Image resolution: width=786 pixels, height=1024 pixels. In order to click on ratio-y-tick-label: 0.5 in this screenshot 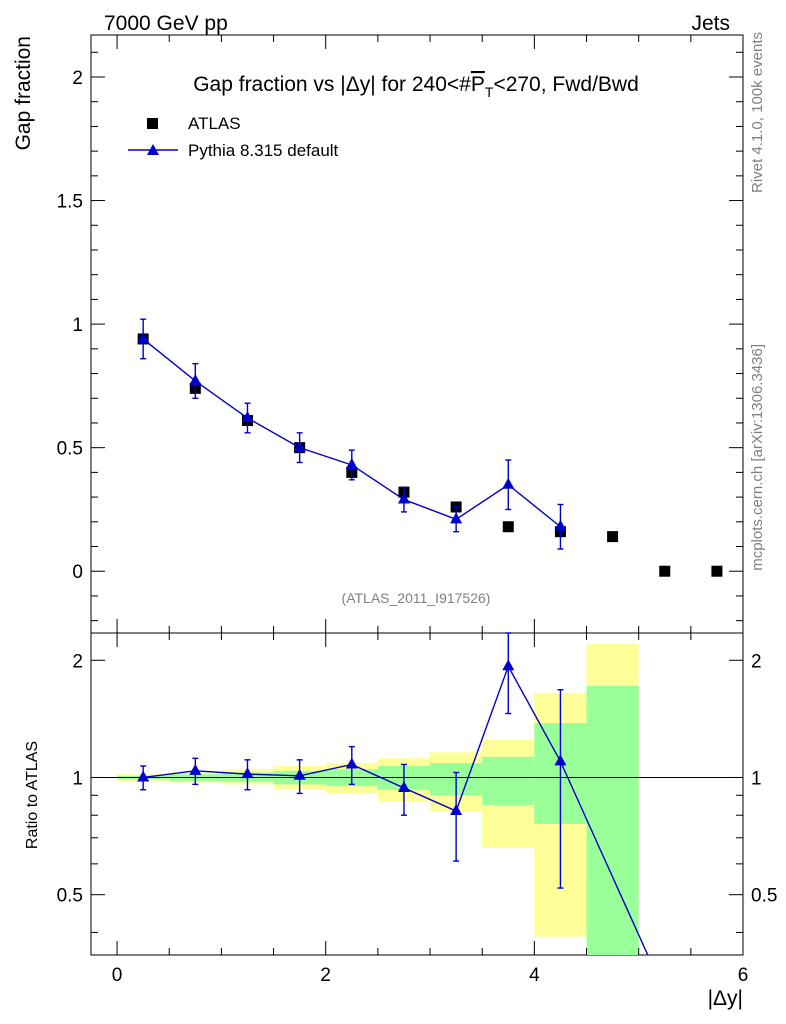, I will do `click(70, 896)`.